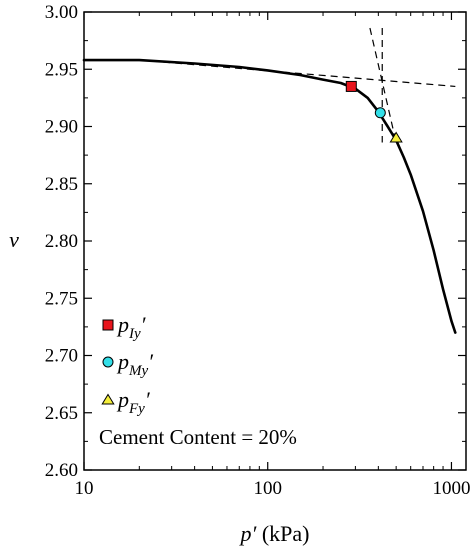 The width and height of the screenshot is (474, 549). Describe the element at coordinates (61, 69) in the screenshot. I see `y-tick-label: 2.95` at that location.